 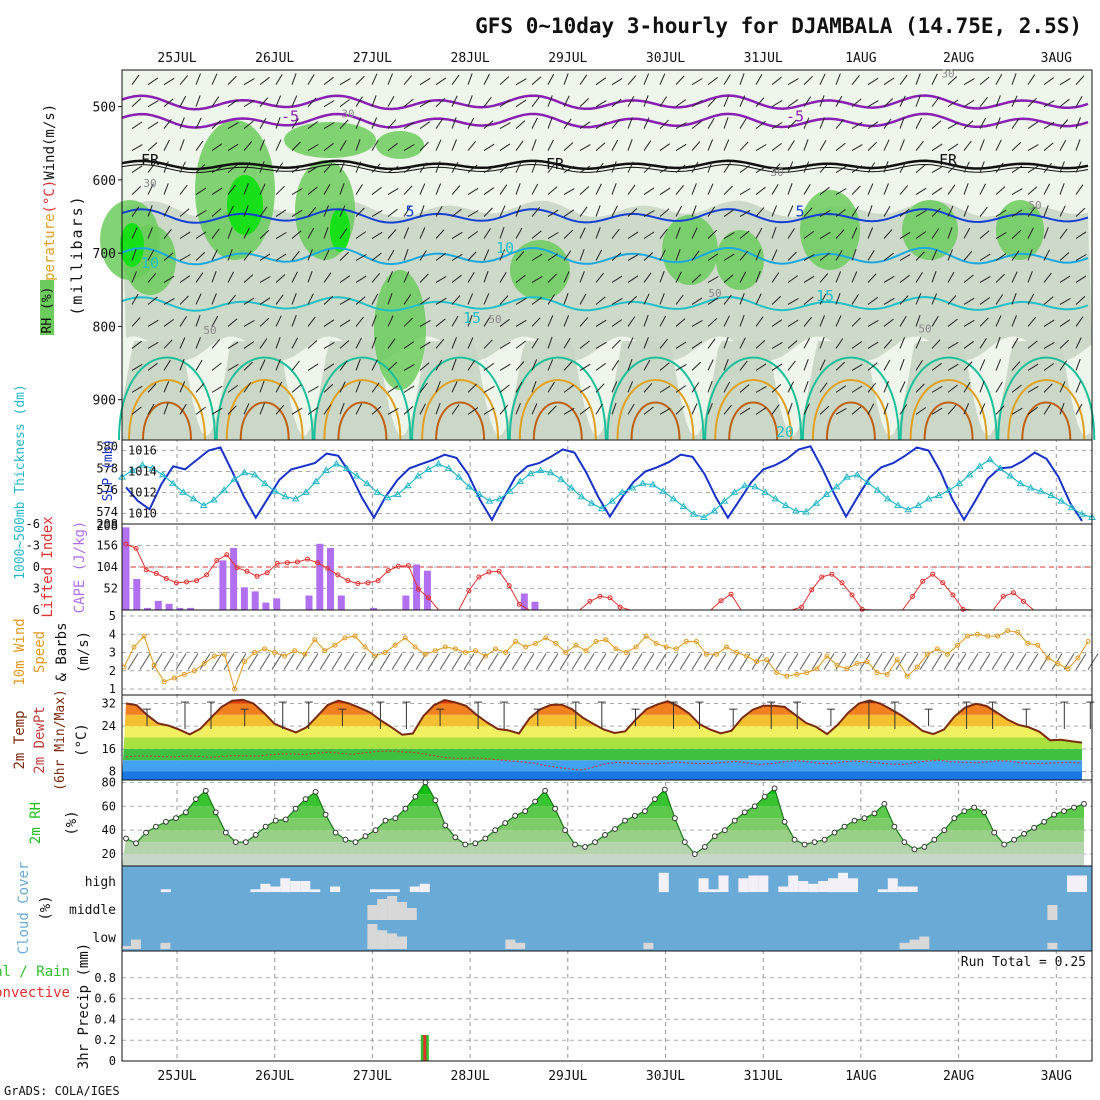 What do you see at coordinates (603, 569) in the screenshot?
I see `stability-plot` at bounding box center [603, 569].